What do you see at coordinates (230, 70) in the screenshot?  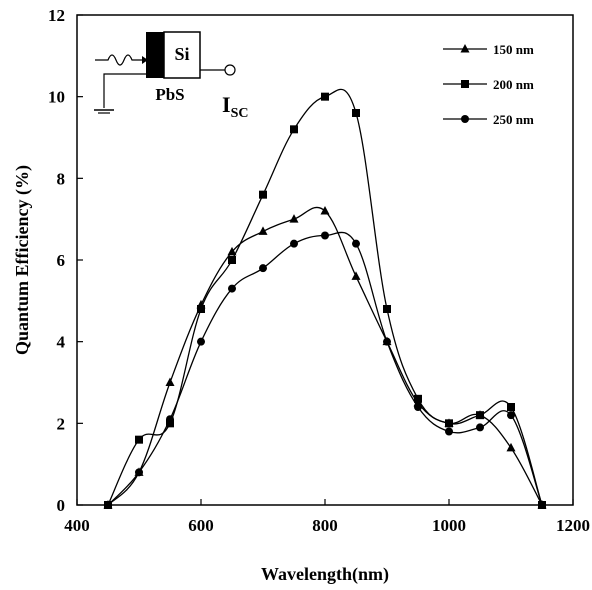 I see `terminal-icon` at bounding box center [230, 70].